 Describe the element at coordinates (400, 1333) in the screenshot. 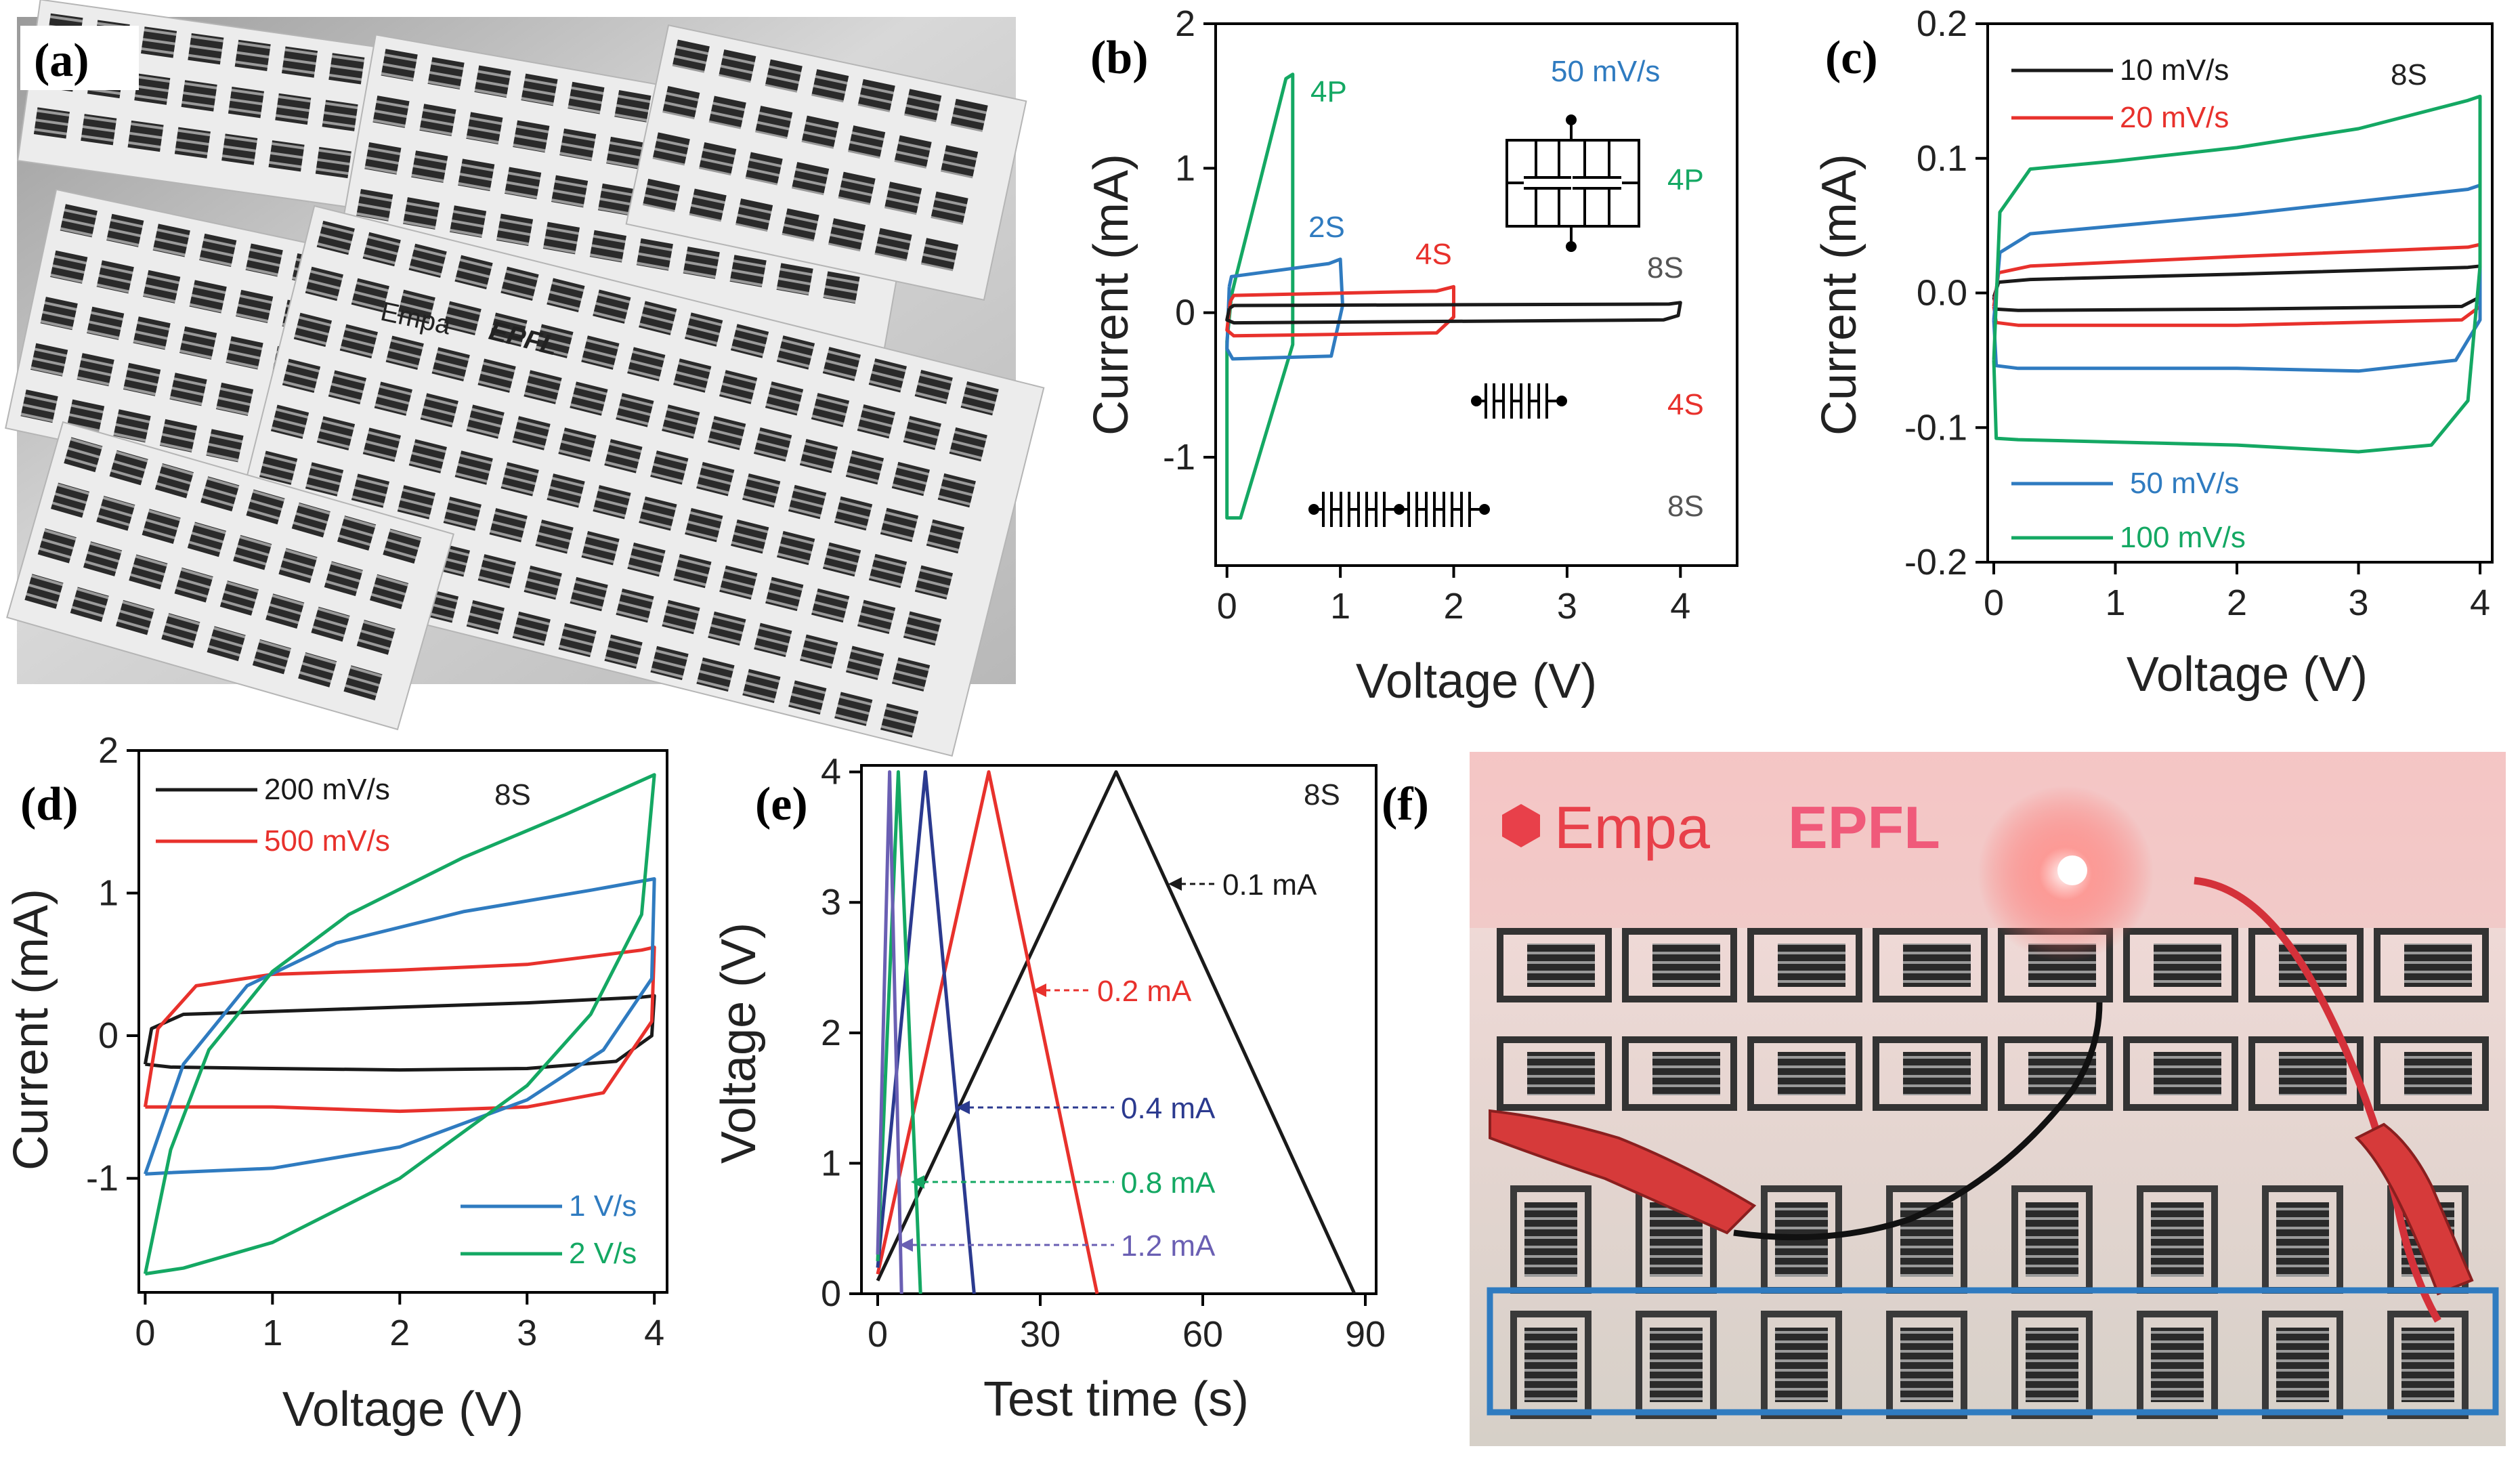

I see `chart-d-xtick-label: 2` at that location.